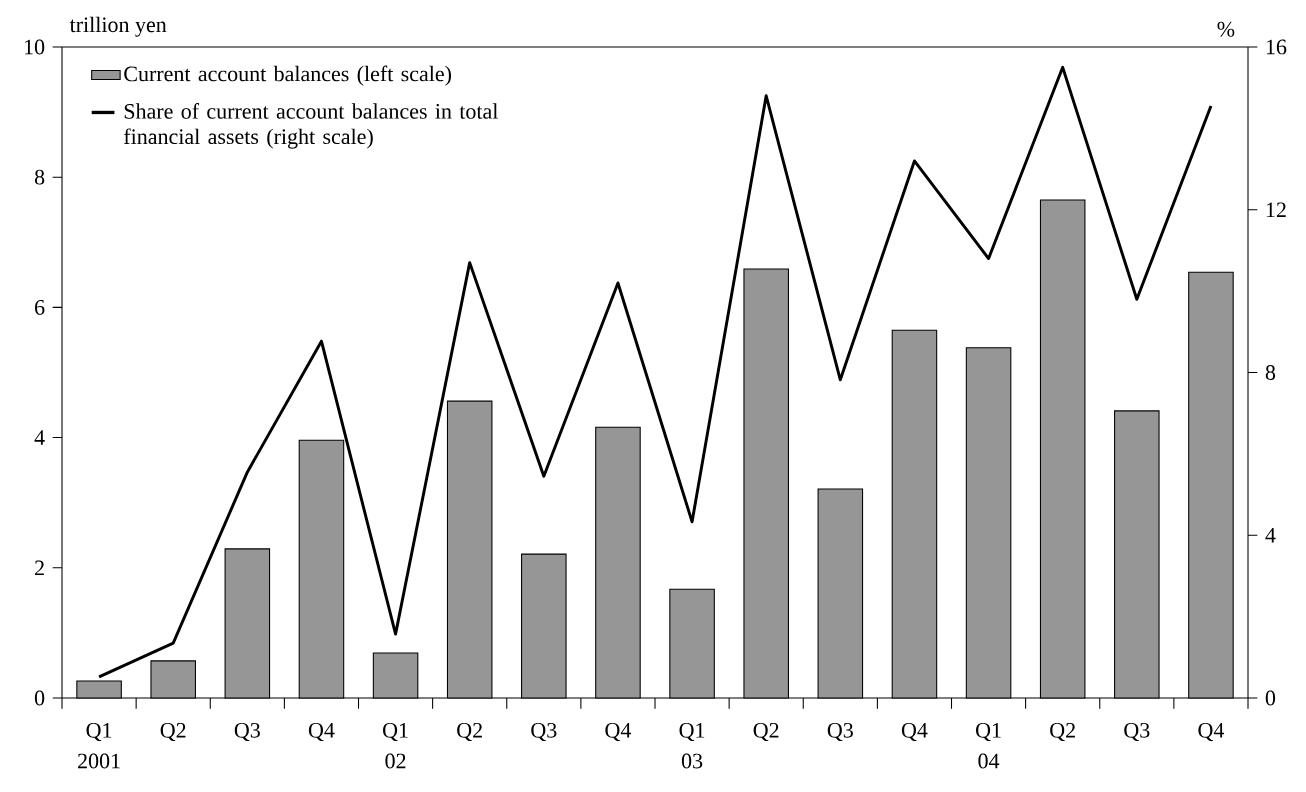 Image resolution: width=1306 pixels, height=792 pixels. I want to click on legend-label: Current account balances (left scale), so click(288, 75).